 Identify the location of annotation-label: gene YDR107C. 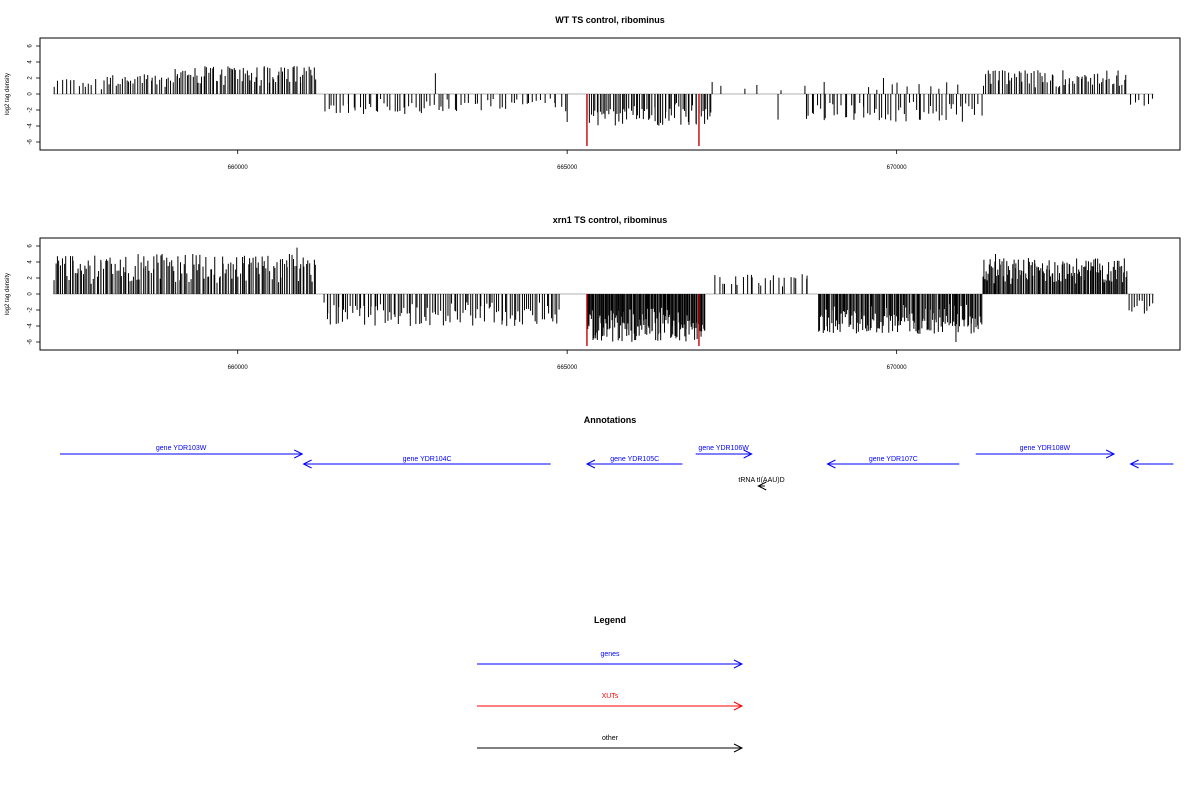
(893, 459).